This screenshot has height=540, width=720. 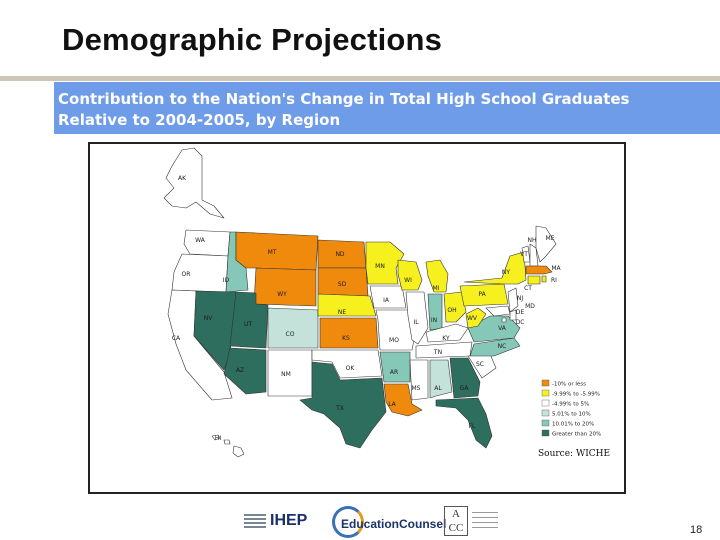 I want to click on state-ct, so click(x=534, y=280).